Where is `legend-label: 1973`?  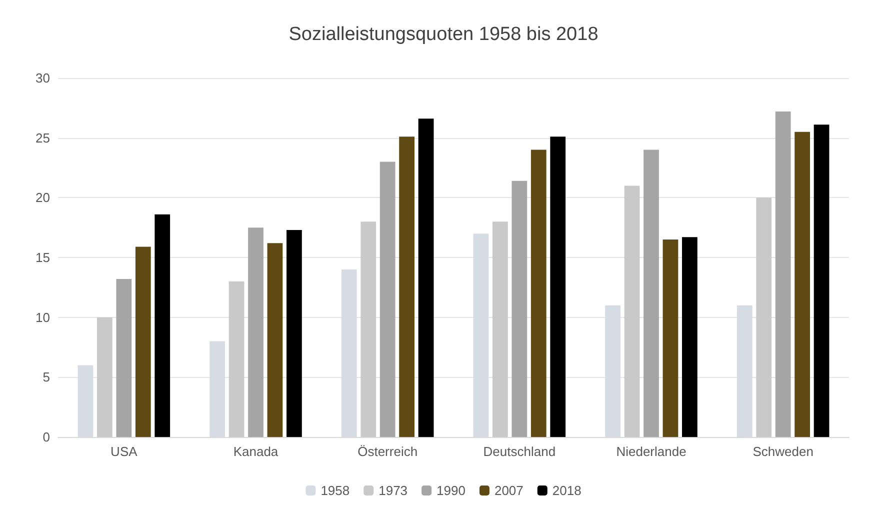 legend-label: 1973 is located at coordinates (393, 490).